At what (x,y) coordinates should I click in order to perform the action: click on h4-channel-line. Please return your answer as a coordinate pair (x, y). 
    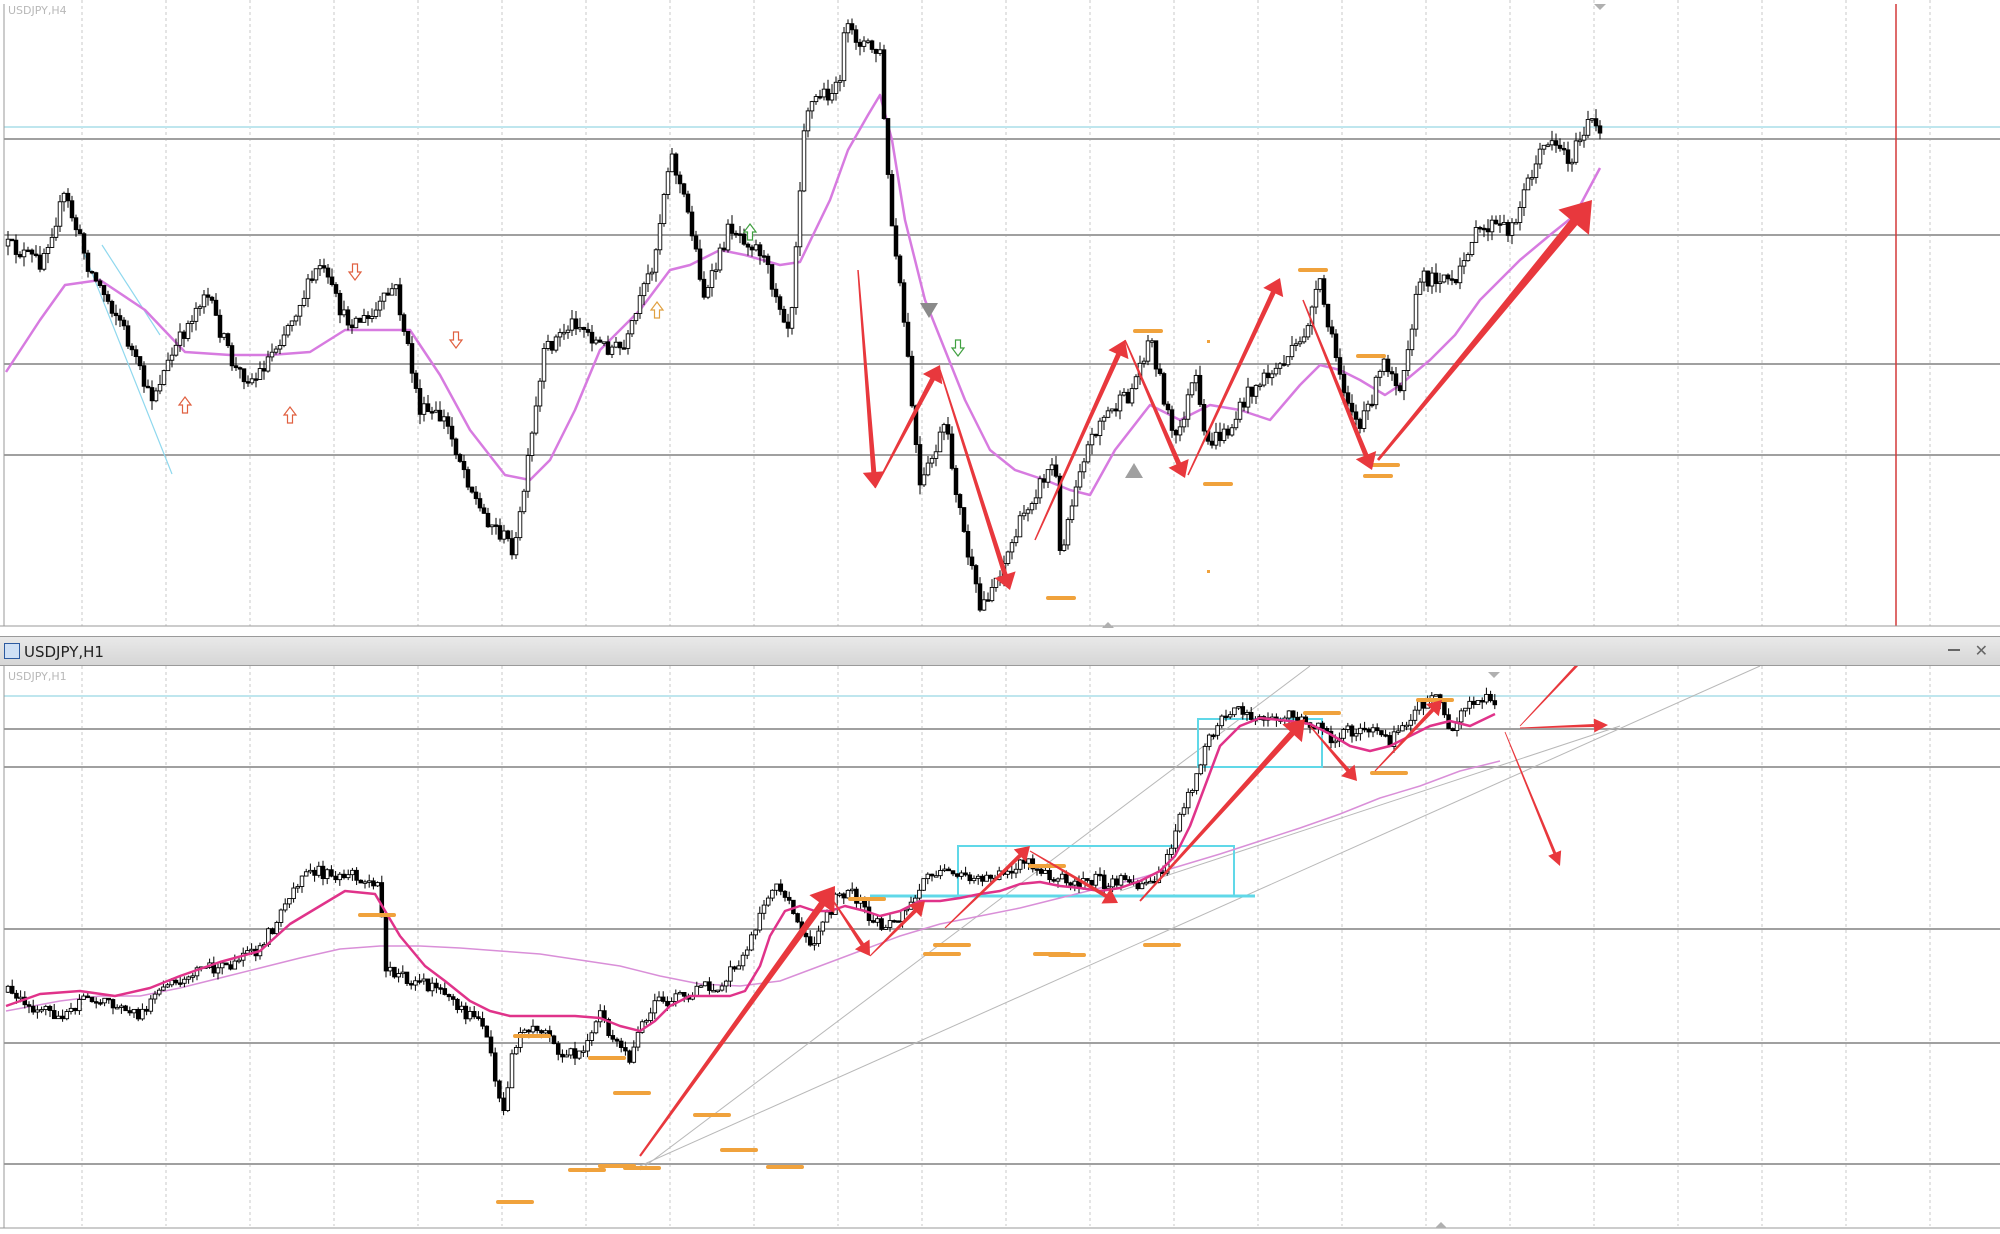
    Looking at the image, I should click on (127, 361).